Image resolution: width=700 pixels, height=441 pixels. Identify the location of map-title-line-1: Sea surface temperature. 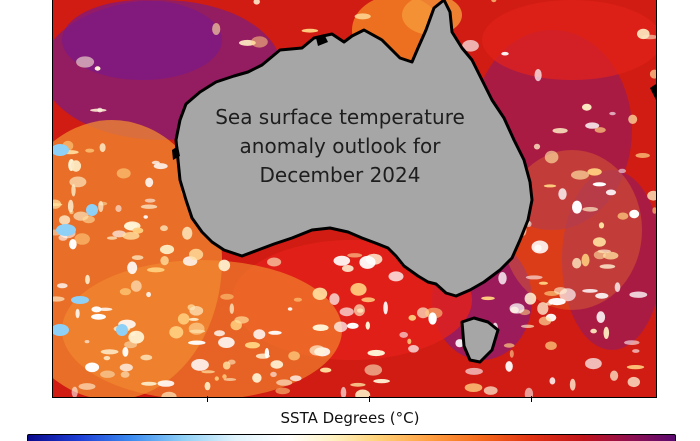
(340, 117).